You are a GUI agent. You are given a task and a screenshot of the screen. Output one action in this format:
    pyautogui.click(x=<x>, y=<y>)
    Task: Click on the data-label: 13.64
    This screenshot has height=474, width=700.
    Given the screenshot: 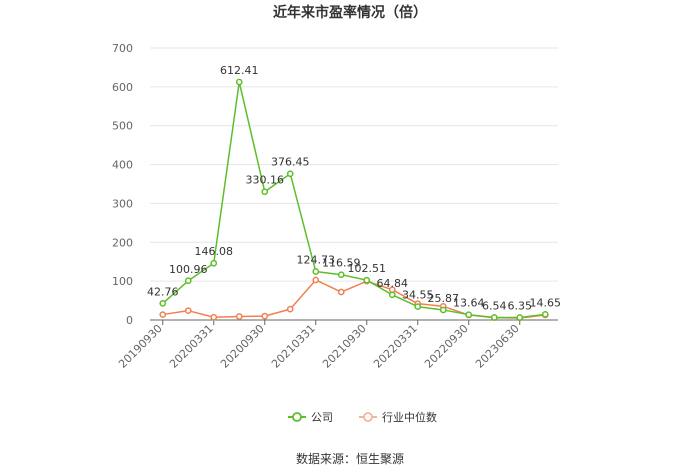 What is the action you would take?
    pyautogui.click(x=469, y=303)
    